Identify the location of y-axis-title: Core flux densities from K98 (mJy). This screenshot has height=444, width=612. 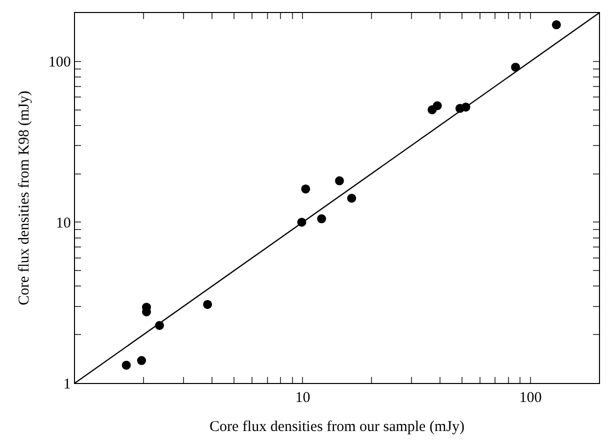
(24, 198).